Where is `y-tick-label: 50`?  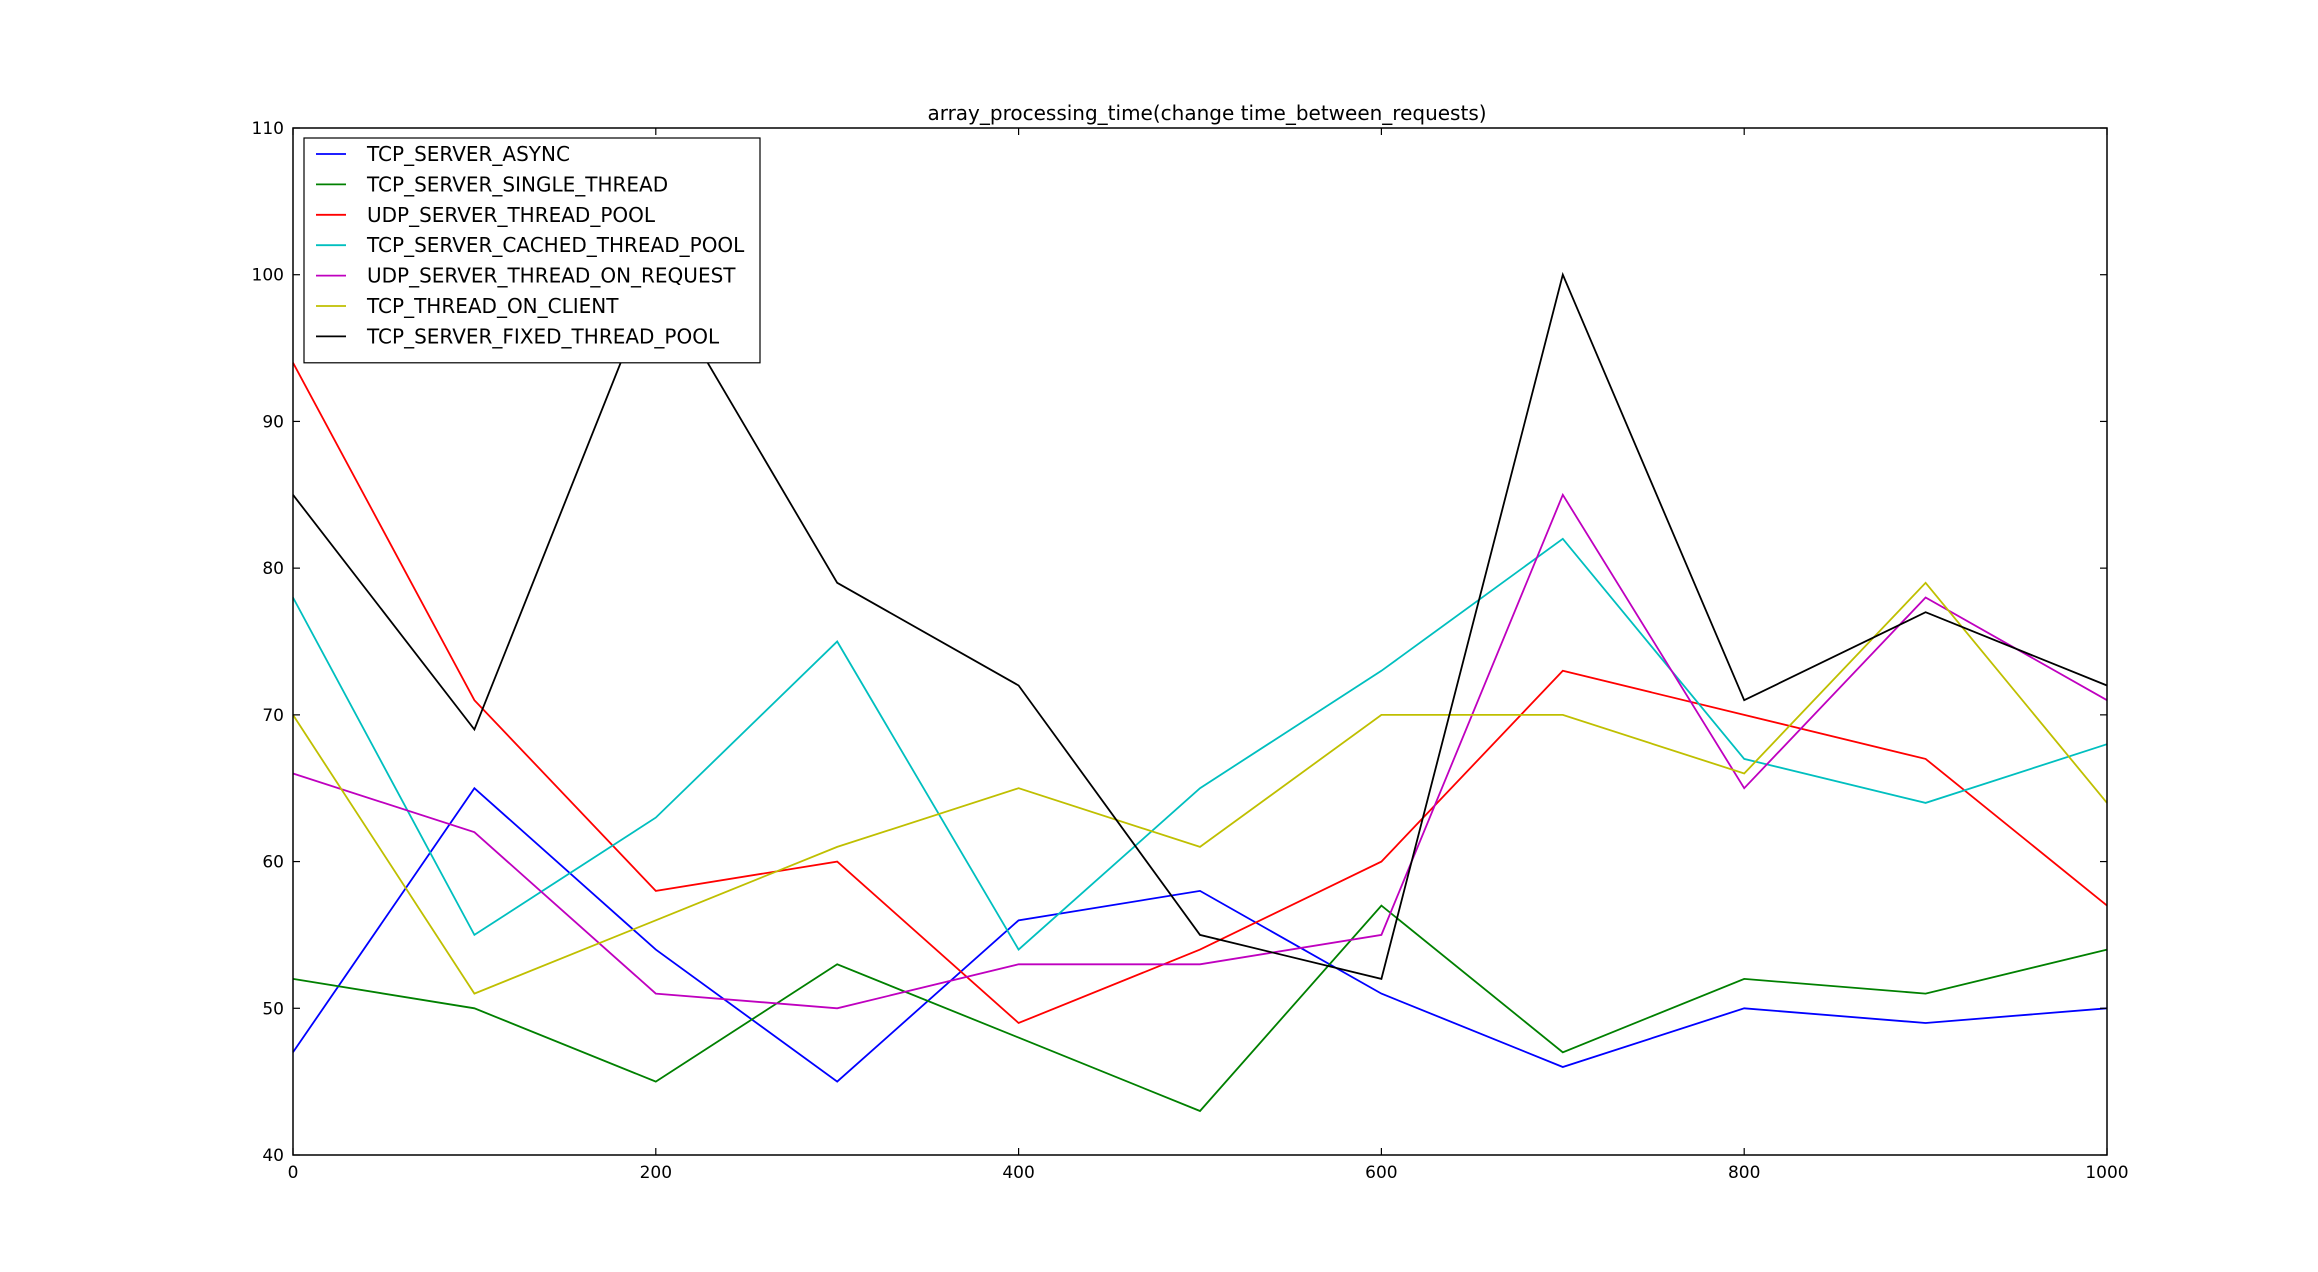
y-tick-label: 50 is located at coordinates (273, 1009).